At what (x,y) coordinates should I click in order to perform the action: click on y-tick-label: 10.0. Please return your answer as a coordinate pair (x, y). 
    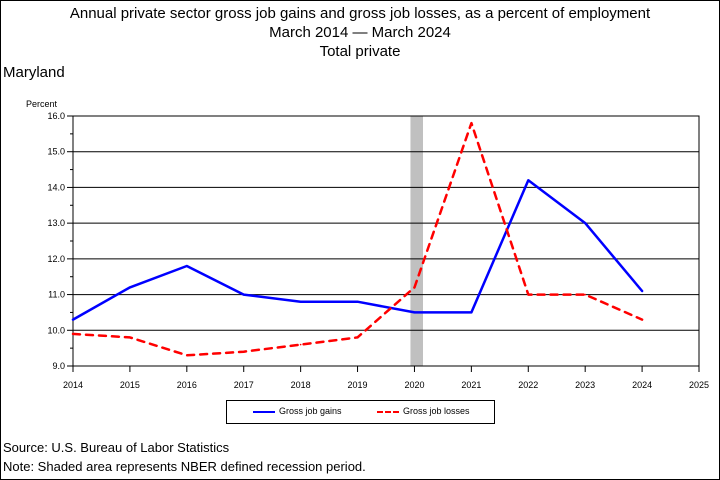
    Looking at the image, I should click on (56, 330).